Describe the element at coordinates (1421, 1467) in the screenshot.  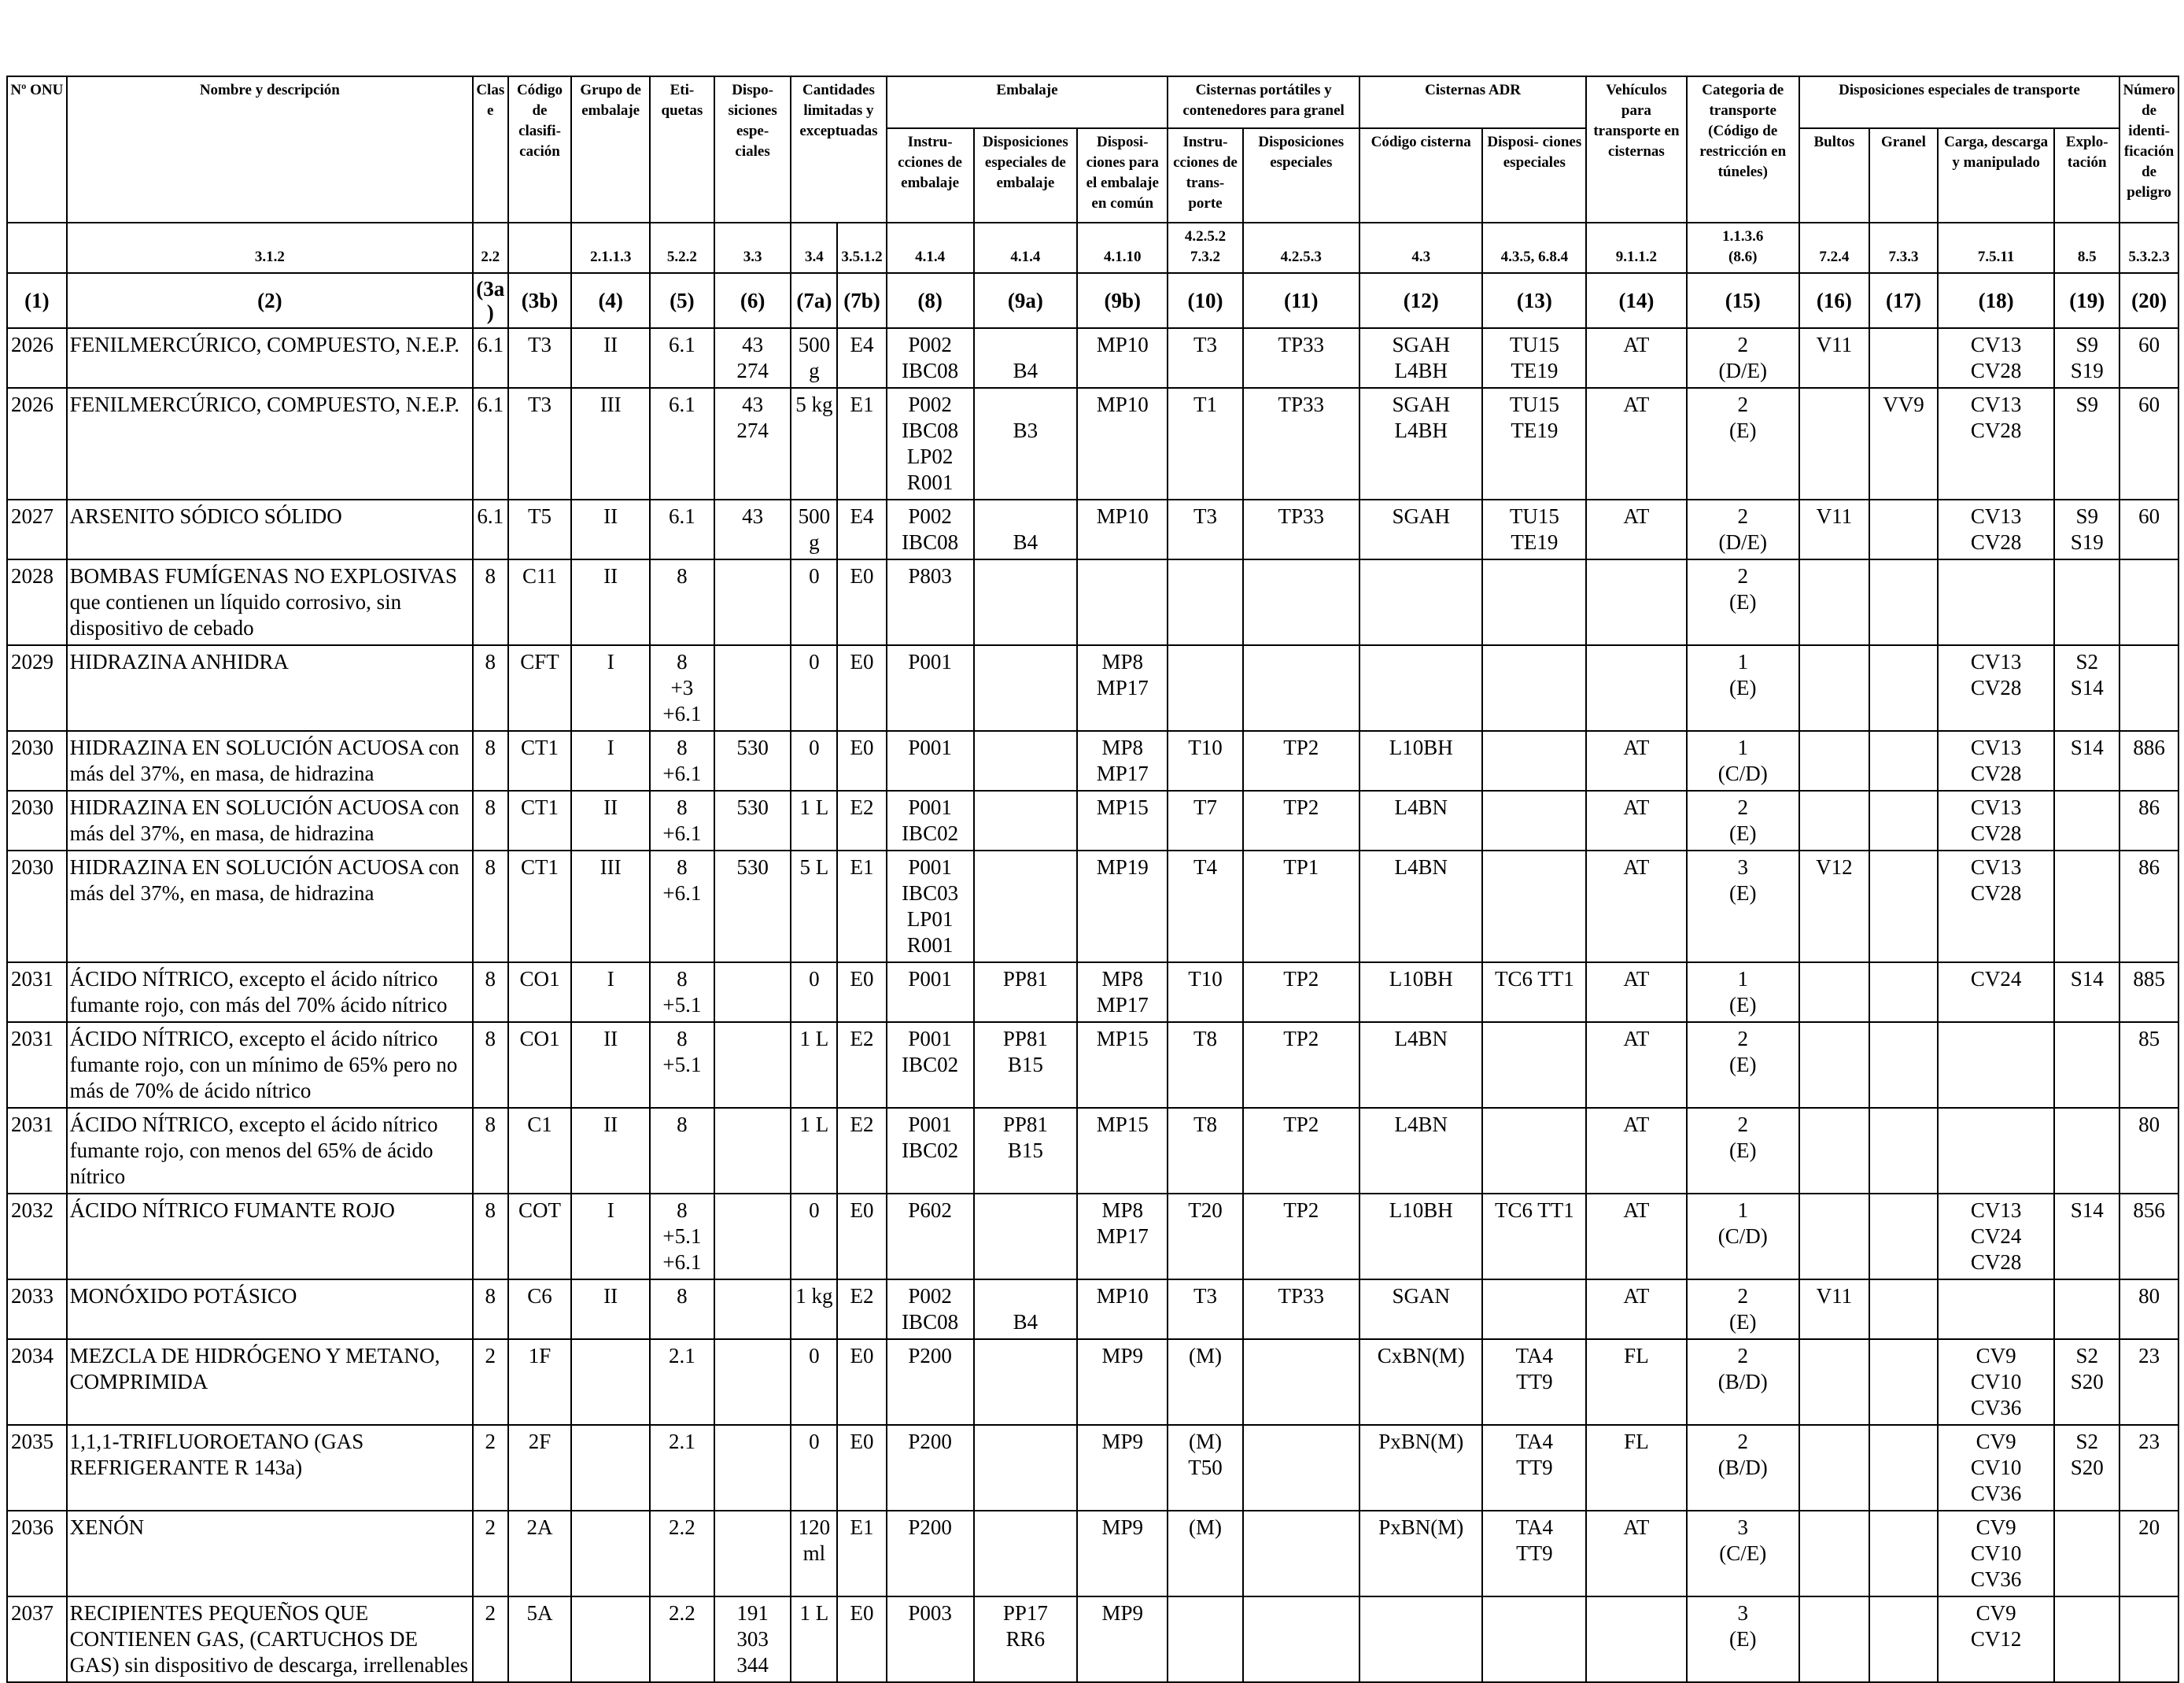
I see `table-cell: PxBN(M)` at that location.